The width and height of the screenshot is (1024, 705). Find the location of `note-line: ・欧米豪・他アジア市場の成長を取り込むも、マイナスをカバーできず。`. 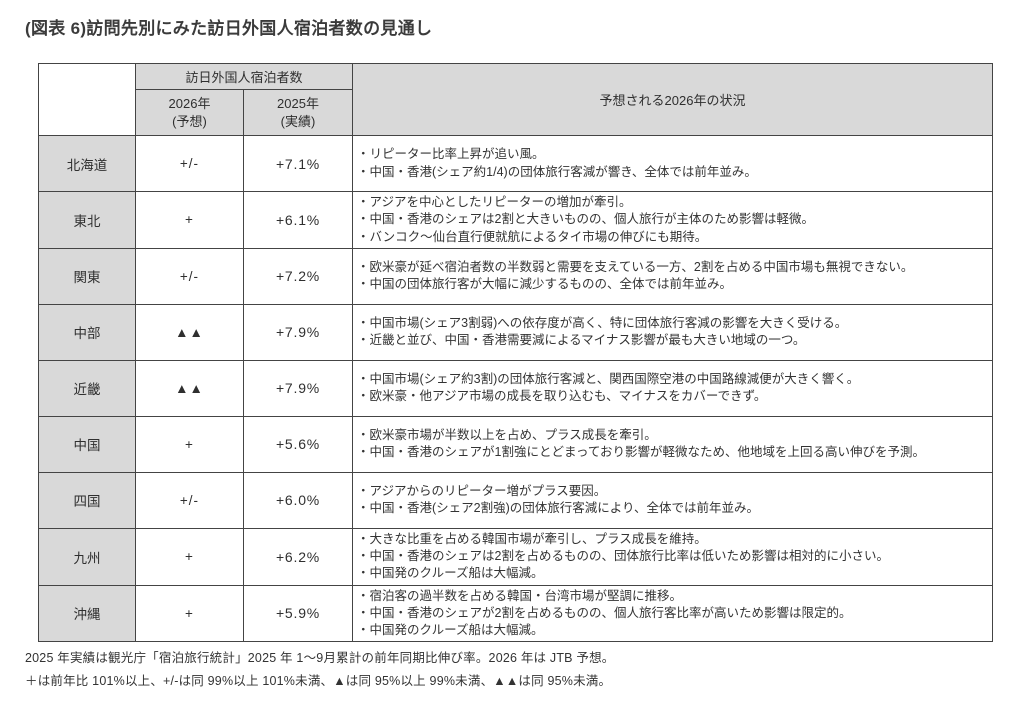

note-line: ・欧米豪・他アジア市場の成長を取り込むも、マイナスをカバーできず。 is located at coordinates (562, 396).